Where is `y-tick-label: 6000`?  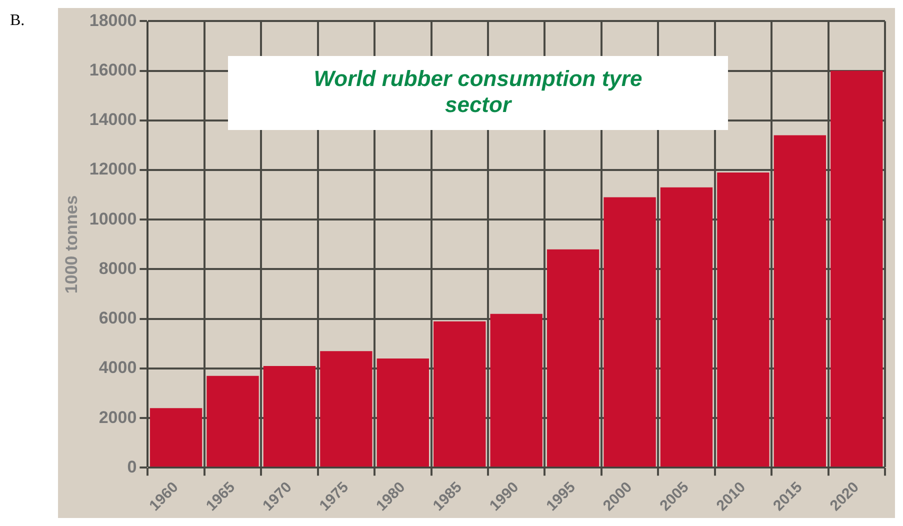 y-tick-label: 6000 is located at coordinates (117, 318).